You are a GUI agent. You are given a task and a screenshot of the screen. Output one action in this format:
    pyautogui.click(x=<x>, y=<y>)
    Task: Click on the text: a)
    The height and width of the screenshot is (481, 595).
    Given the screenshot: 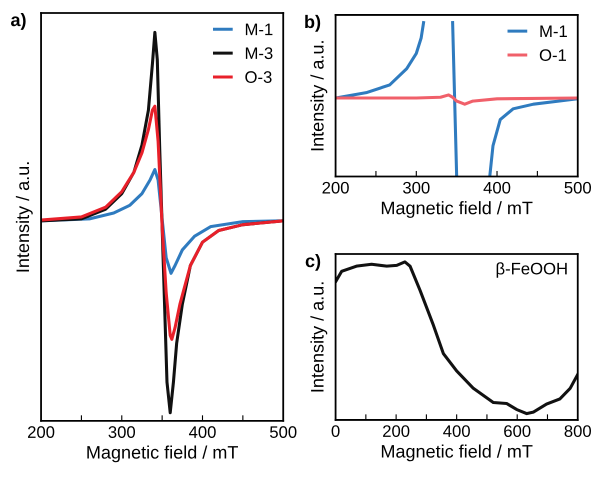 What is the action you would take?
    pyautogui.click(x=18, y=21)
    